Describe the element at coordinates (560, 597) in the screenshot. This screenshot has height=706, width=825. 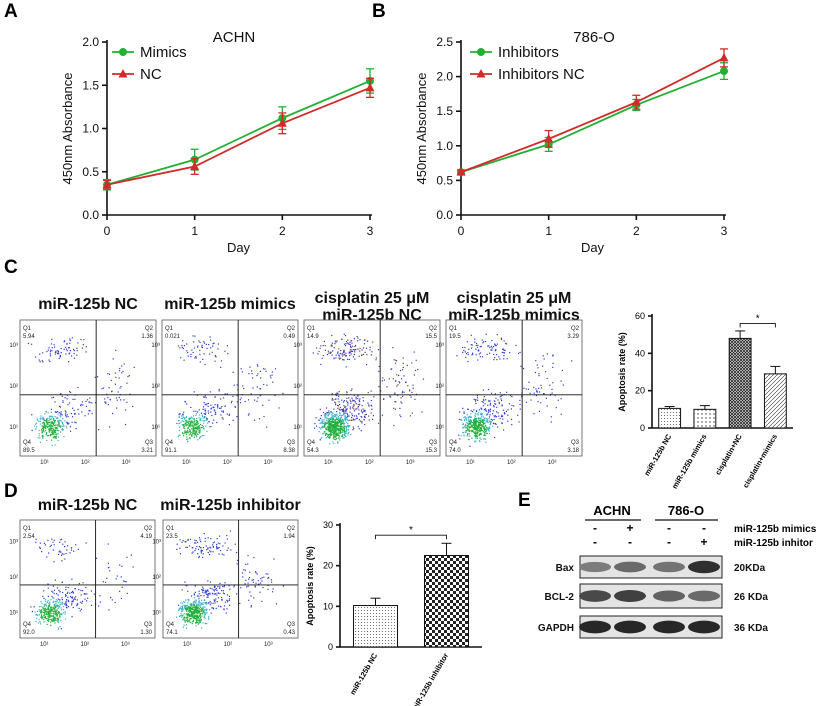
I see `protein-label: BCL-2` at that location.